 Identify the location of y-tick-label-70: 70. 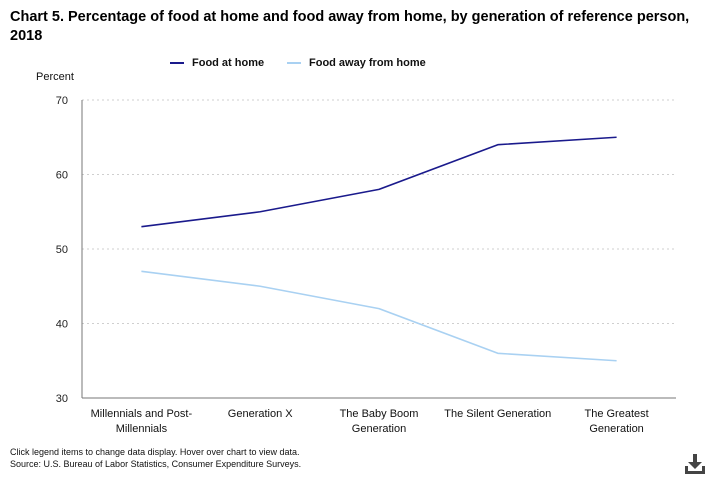
(62, 101).